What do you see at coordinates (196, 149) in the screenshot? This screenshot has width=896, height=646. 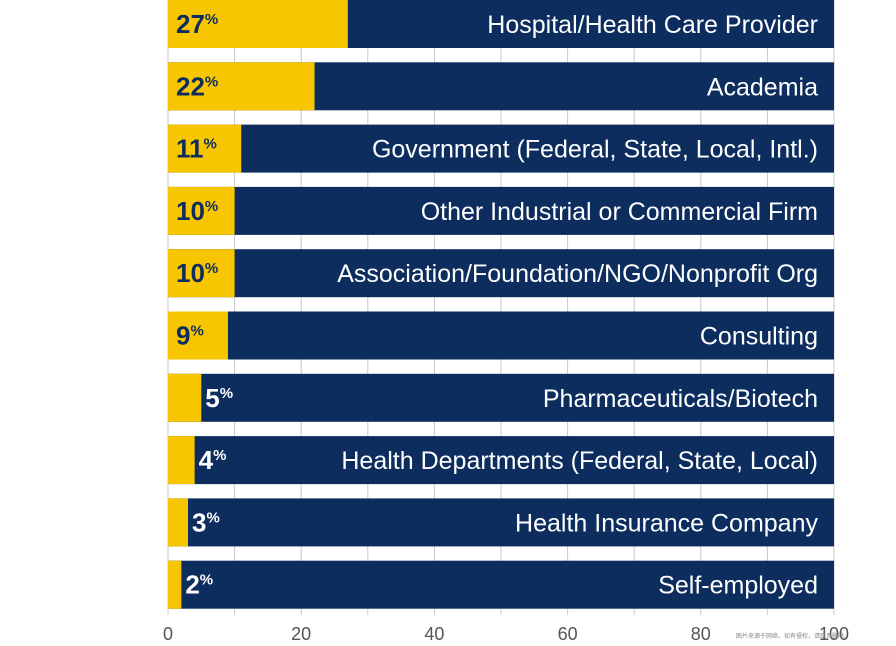 I see `value-label: 11%` at bounding box center [196, 149].